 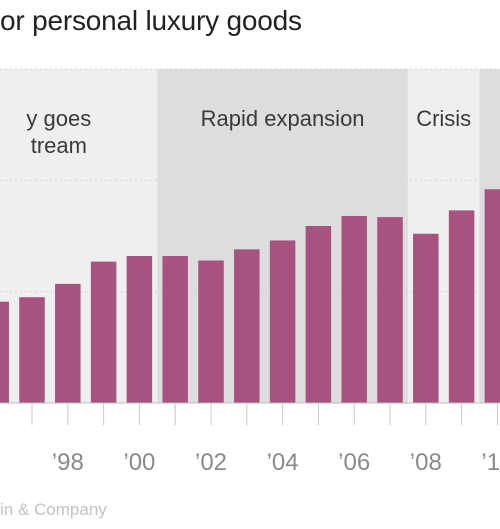 What do you see at coordinates (68, 343) in the screenshot?
I see `bar-1998` at bounding box center [68, 343].